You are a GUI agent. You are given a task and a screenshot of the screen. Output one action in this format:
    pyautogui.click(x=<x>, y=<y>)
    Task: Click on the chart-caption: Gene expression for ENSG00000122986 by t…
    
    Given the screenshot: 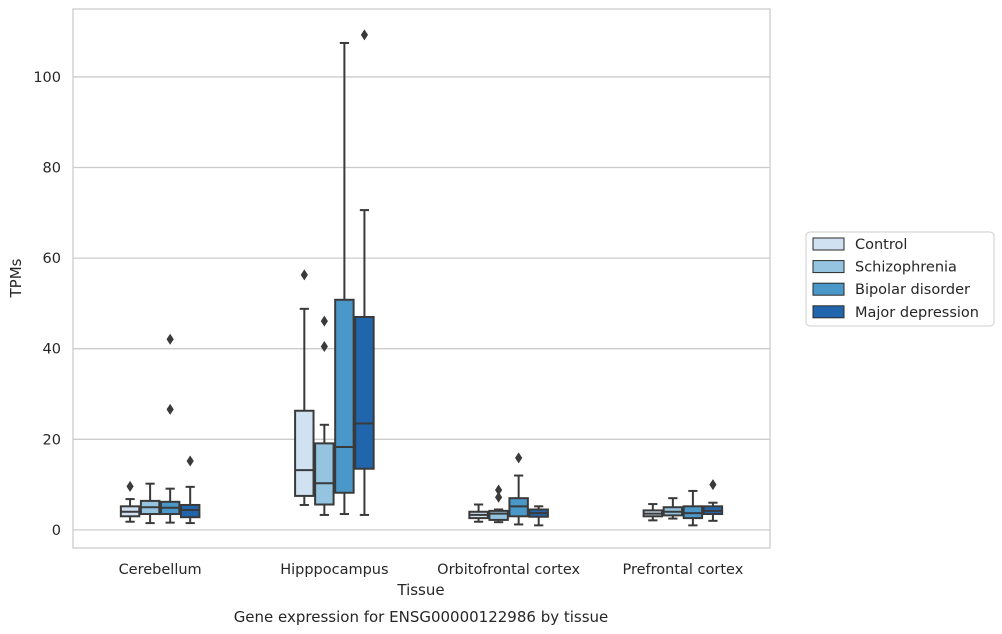 What is the action you would take?
    pyautogui.click(x=421, y=617)
    